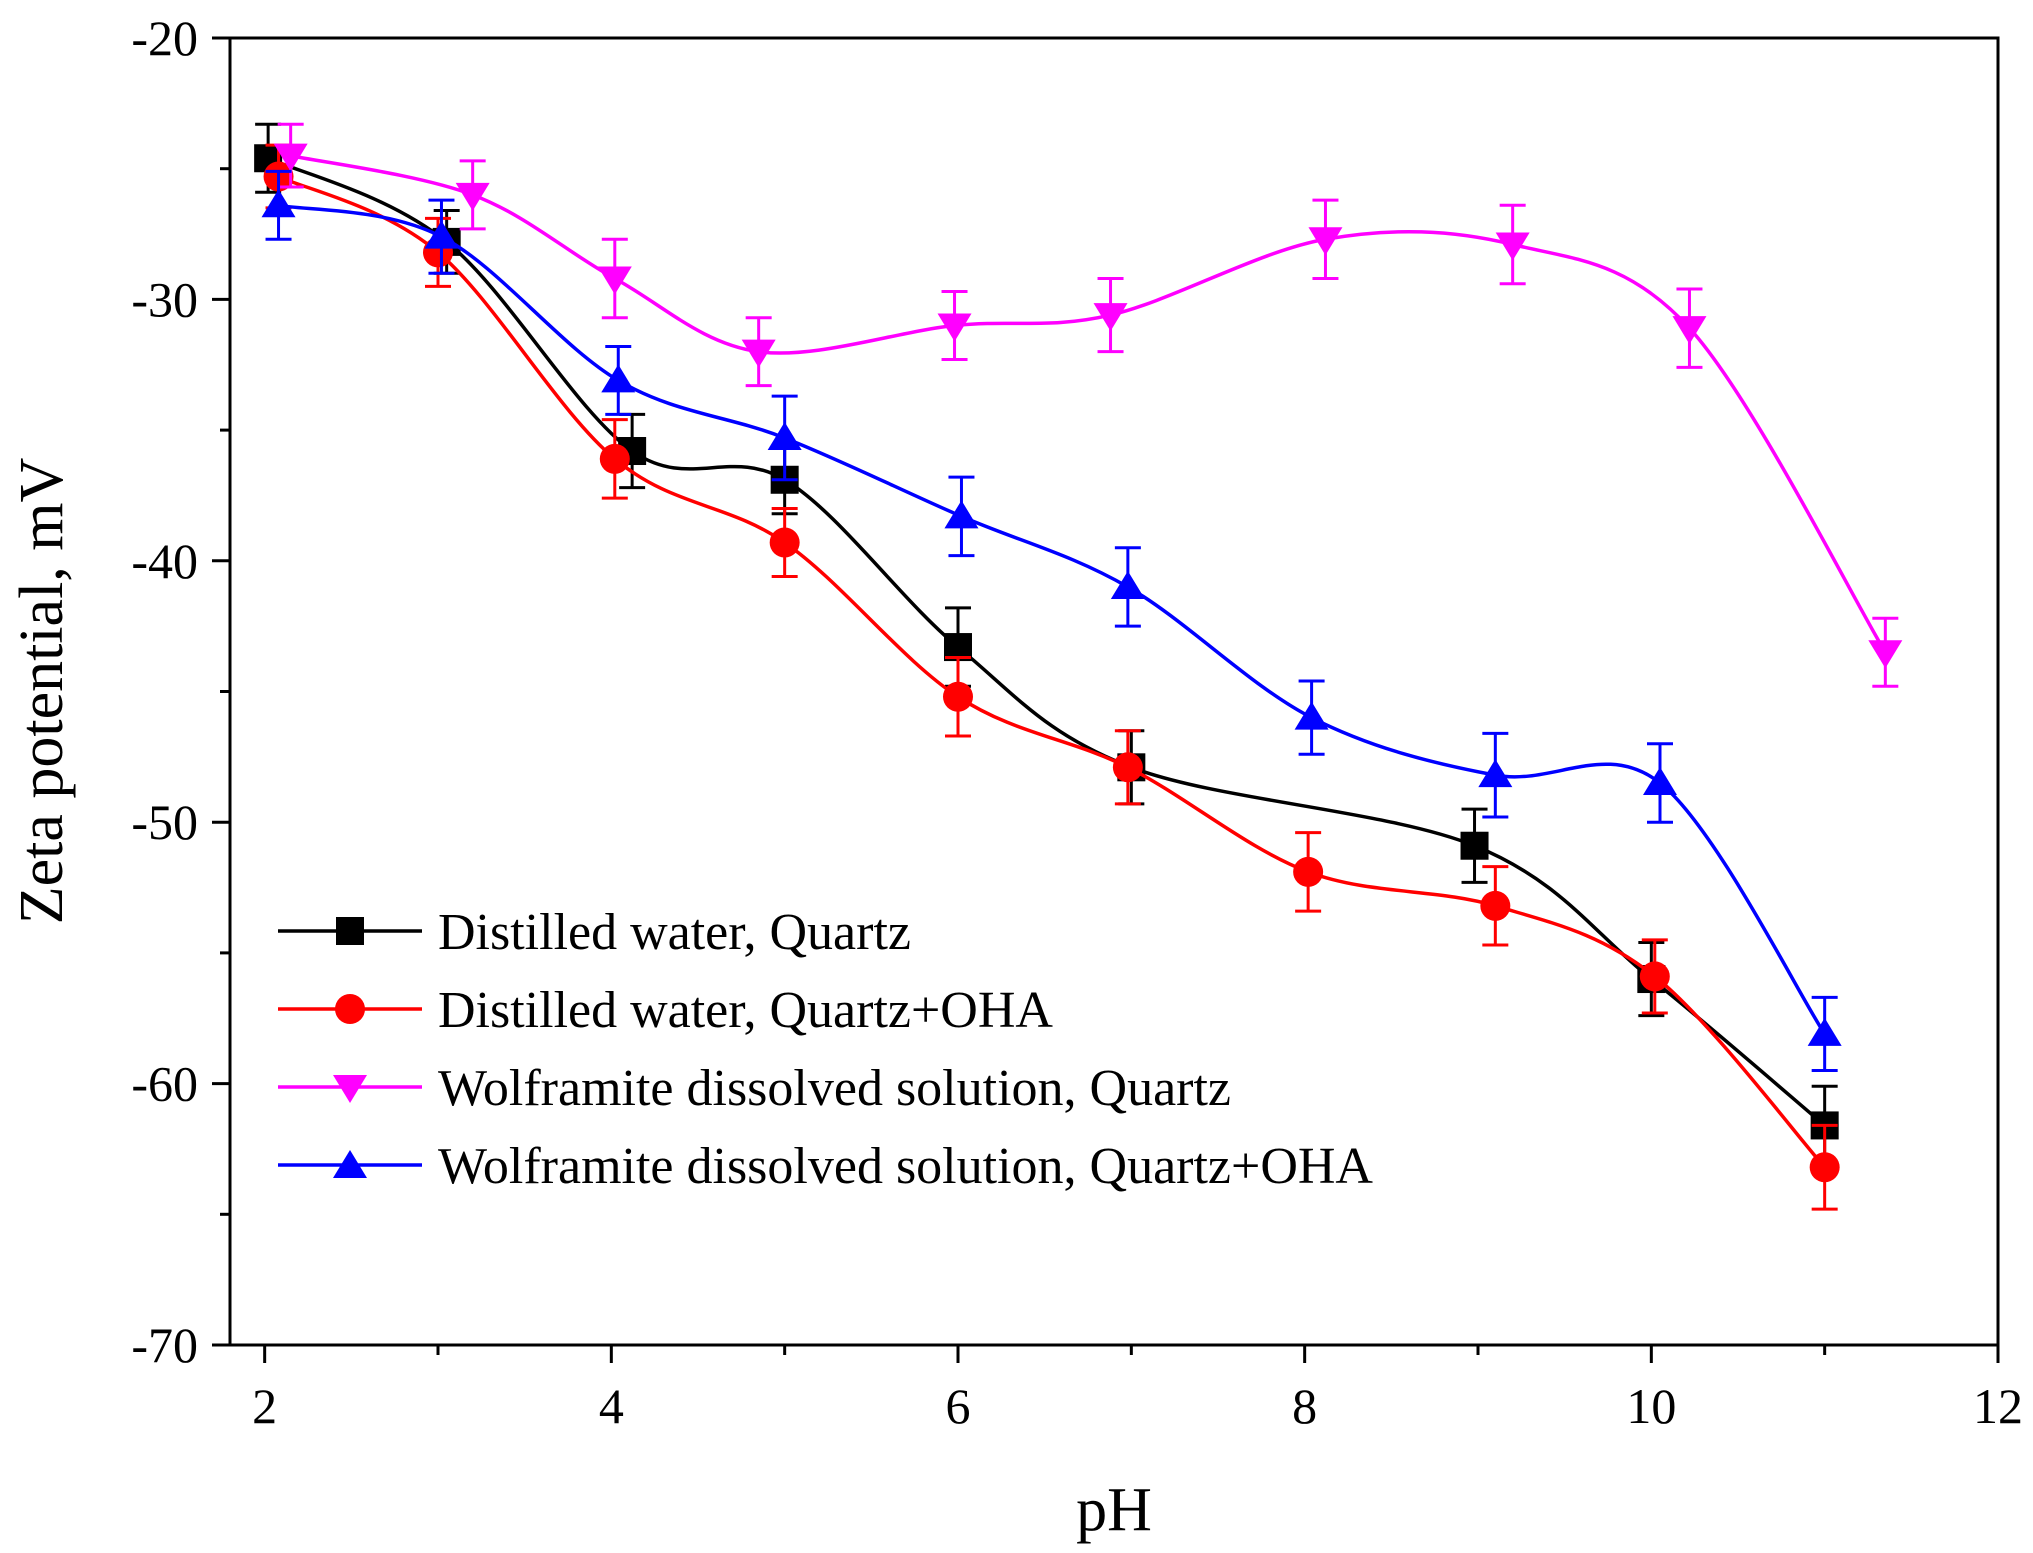 This screenshot has width=2033, height=1553. I want to click on x-axis-label: pH, so click(1114, 1510).